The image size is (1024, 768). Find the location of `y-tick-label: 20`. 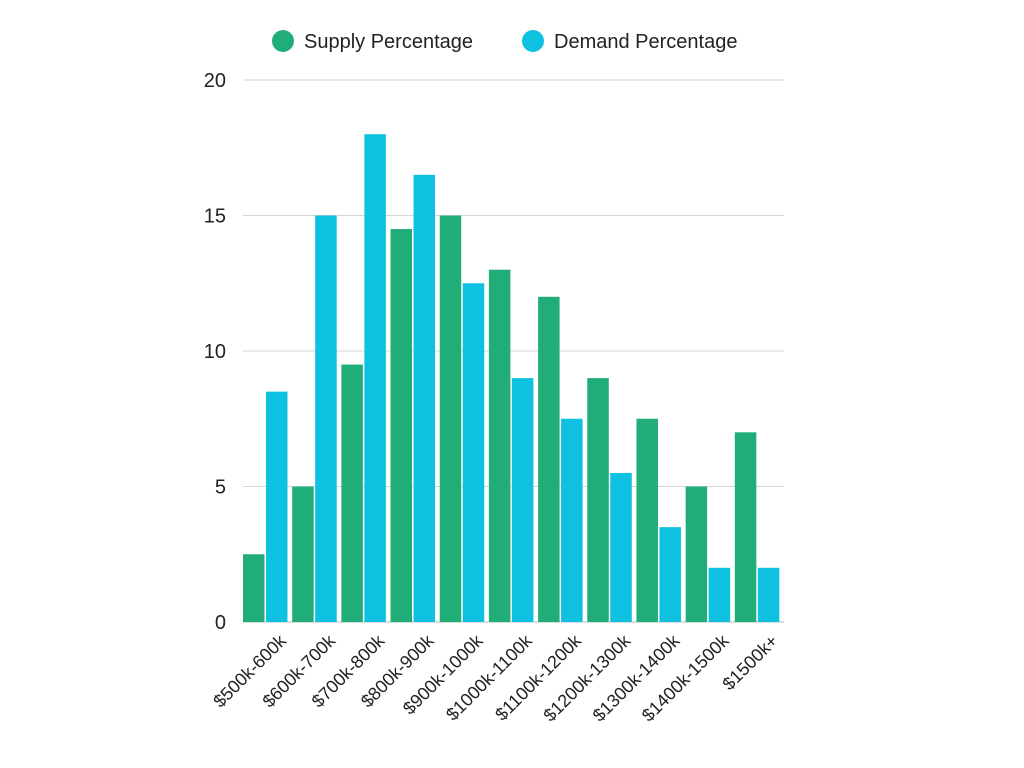

y-tick-label: 20 is located at coordinates (215, 81).